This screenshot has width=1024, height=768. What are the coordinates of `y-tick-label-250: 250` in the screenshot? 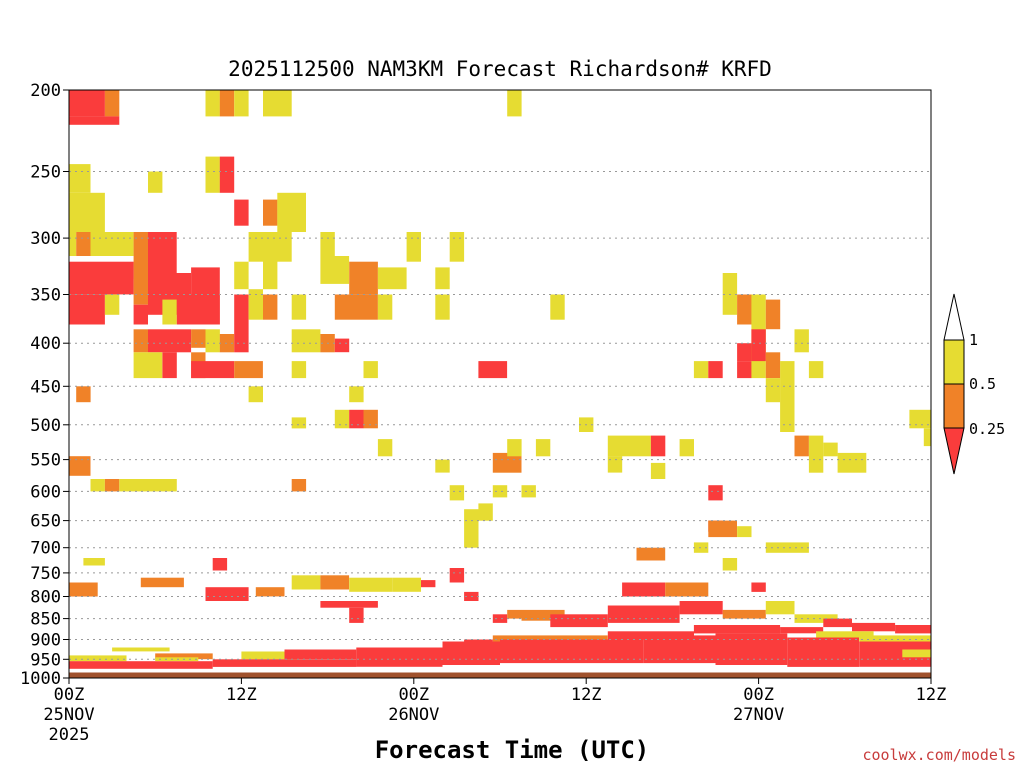 It's located at (45, 173).